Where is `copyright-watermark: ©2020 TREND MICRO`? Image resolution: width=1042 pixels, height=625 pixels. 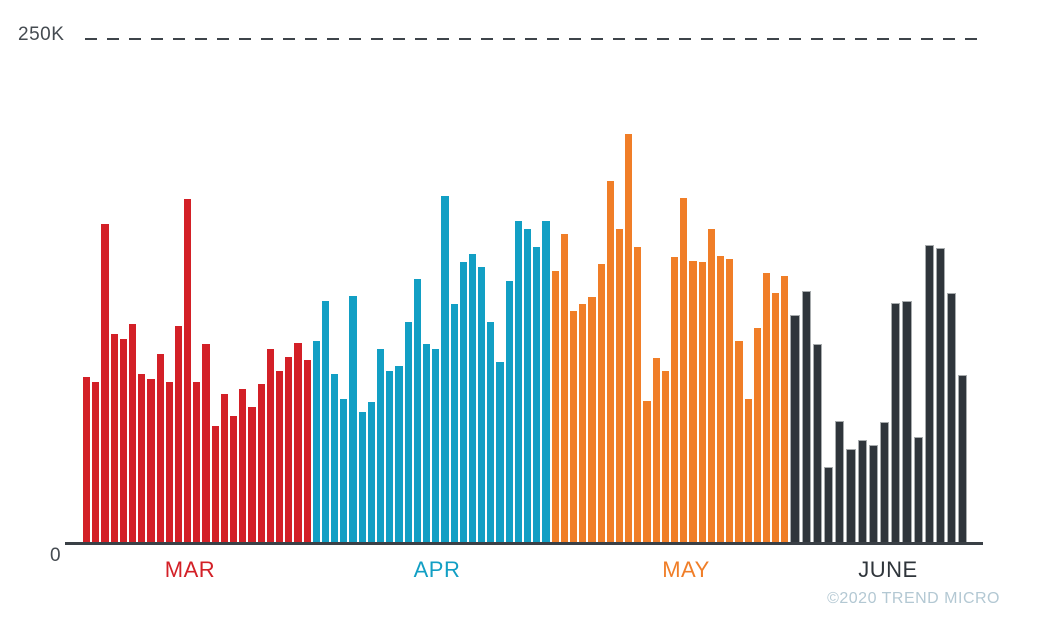 copyright-watermark: ©2020 TREND MICRO is located at coordinates (913, 598).